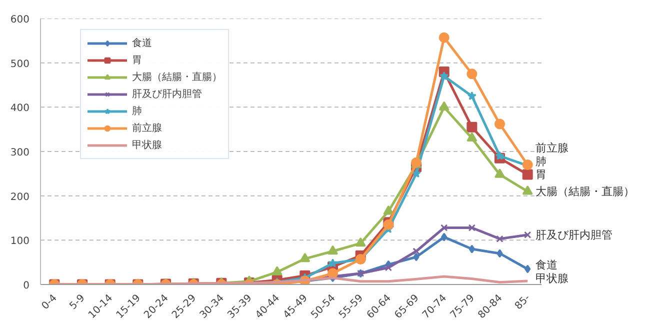  What do you see at coordinates (547, 265) in the screenshot?
I see `text: 食道` at bounding box center [547, 265].